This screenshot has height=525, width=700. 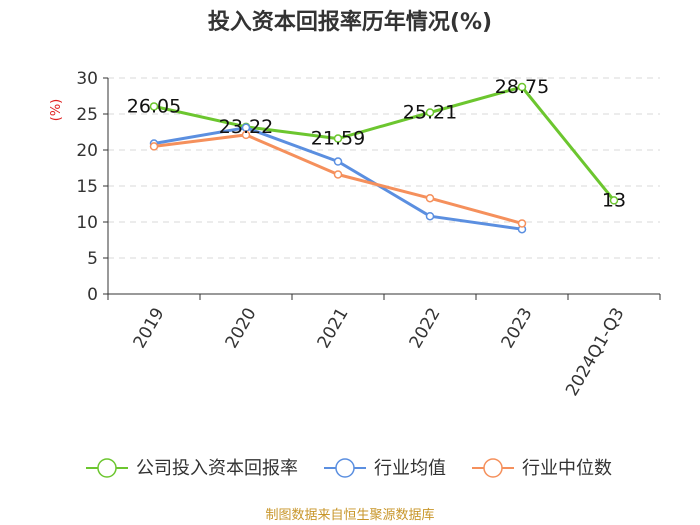 What do you see at coordinates (87, 79) in the screenshot?
I see `y-tick-label: 30` at bounding box center [87, 79].